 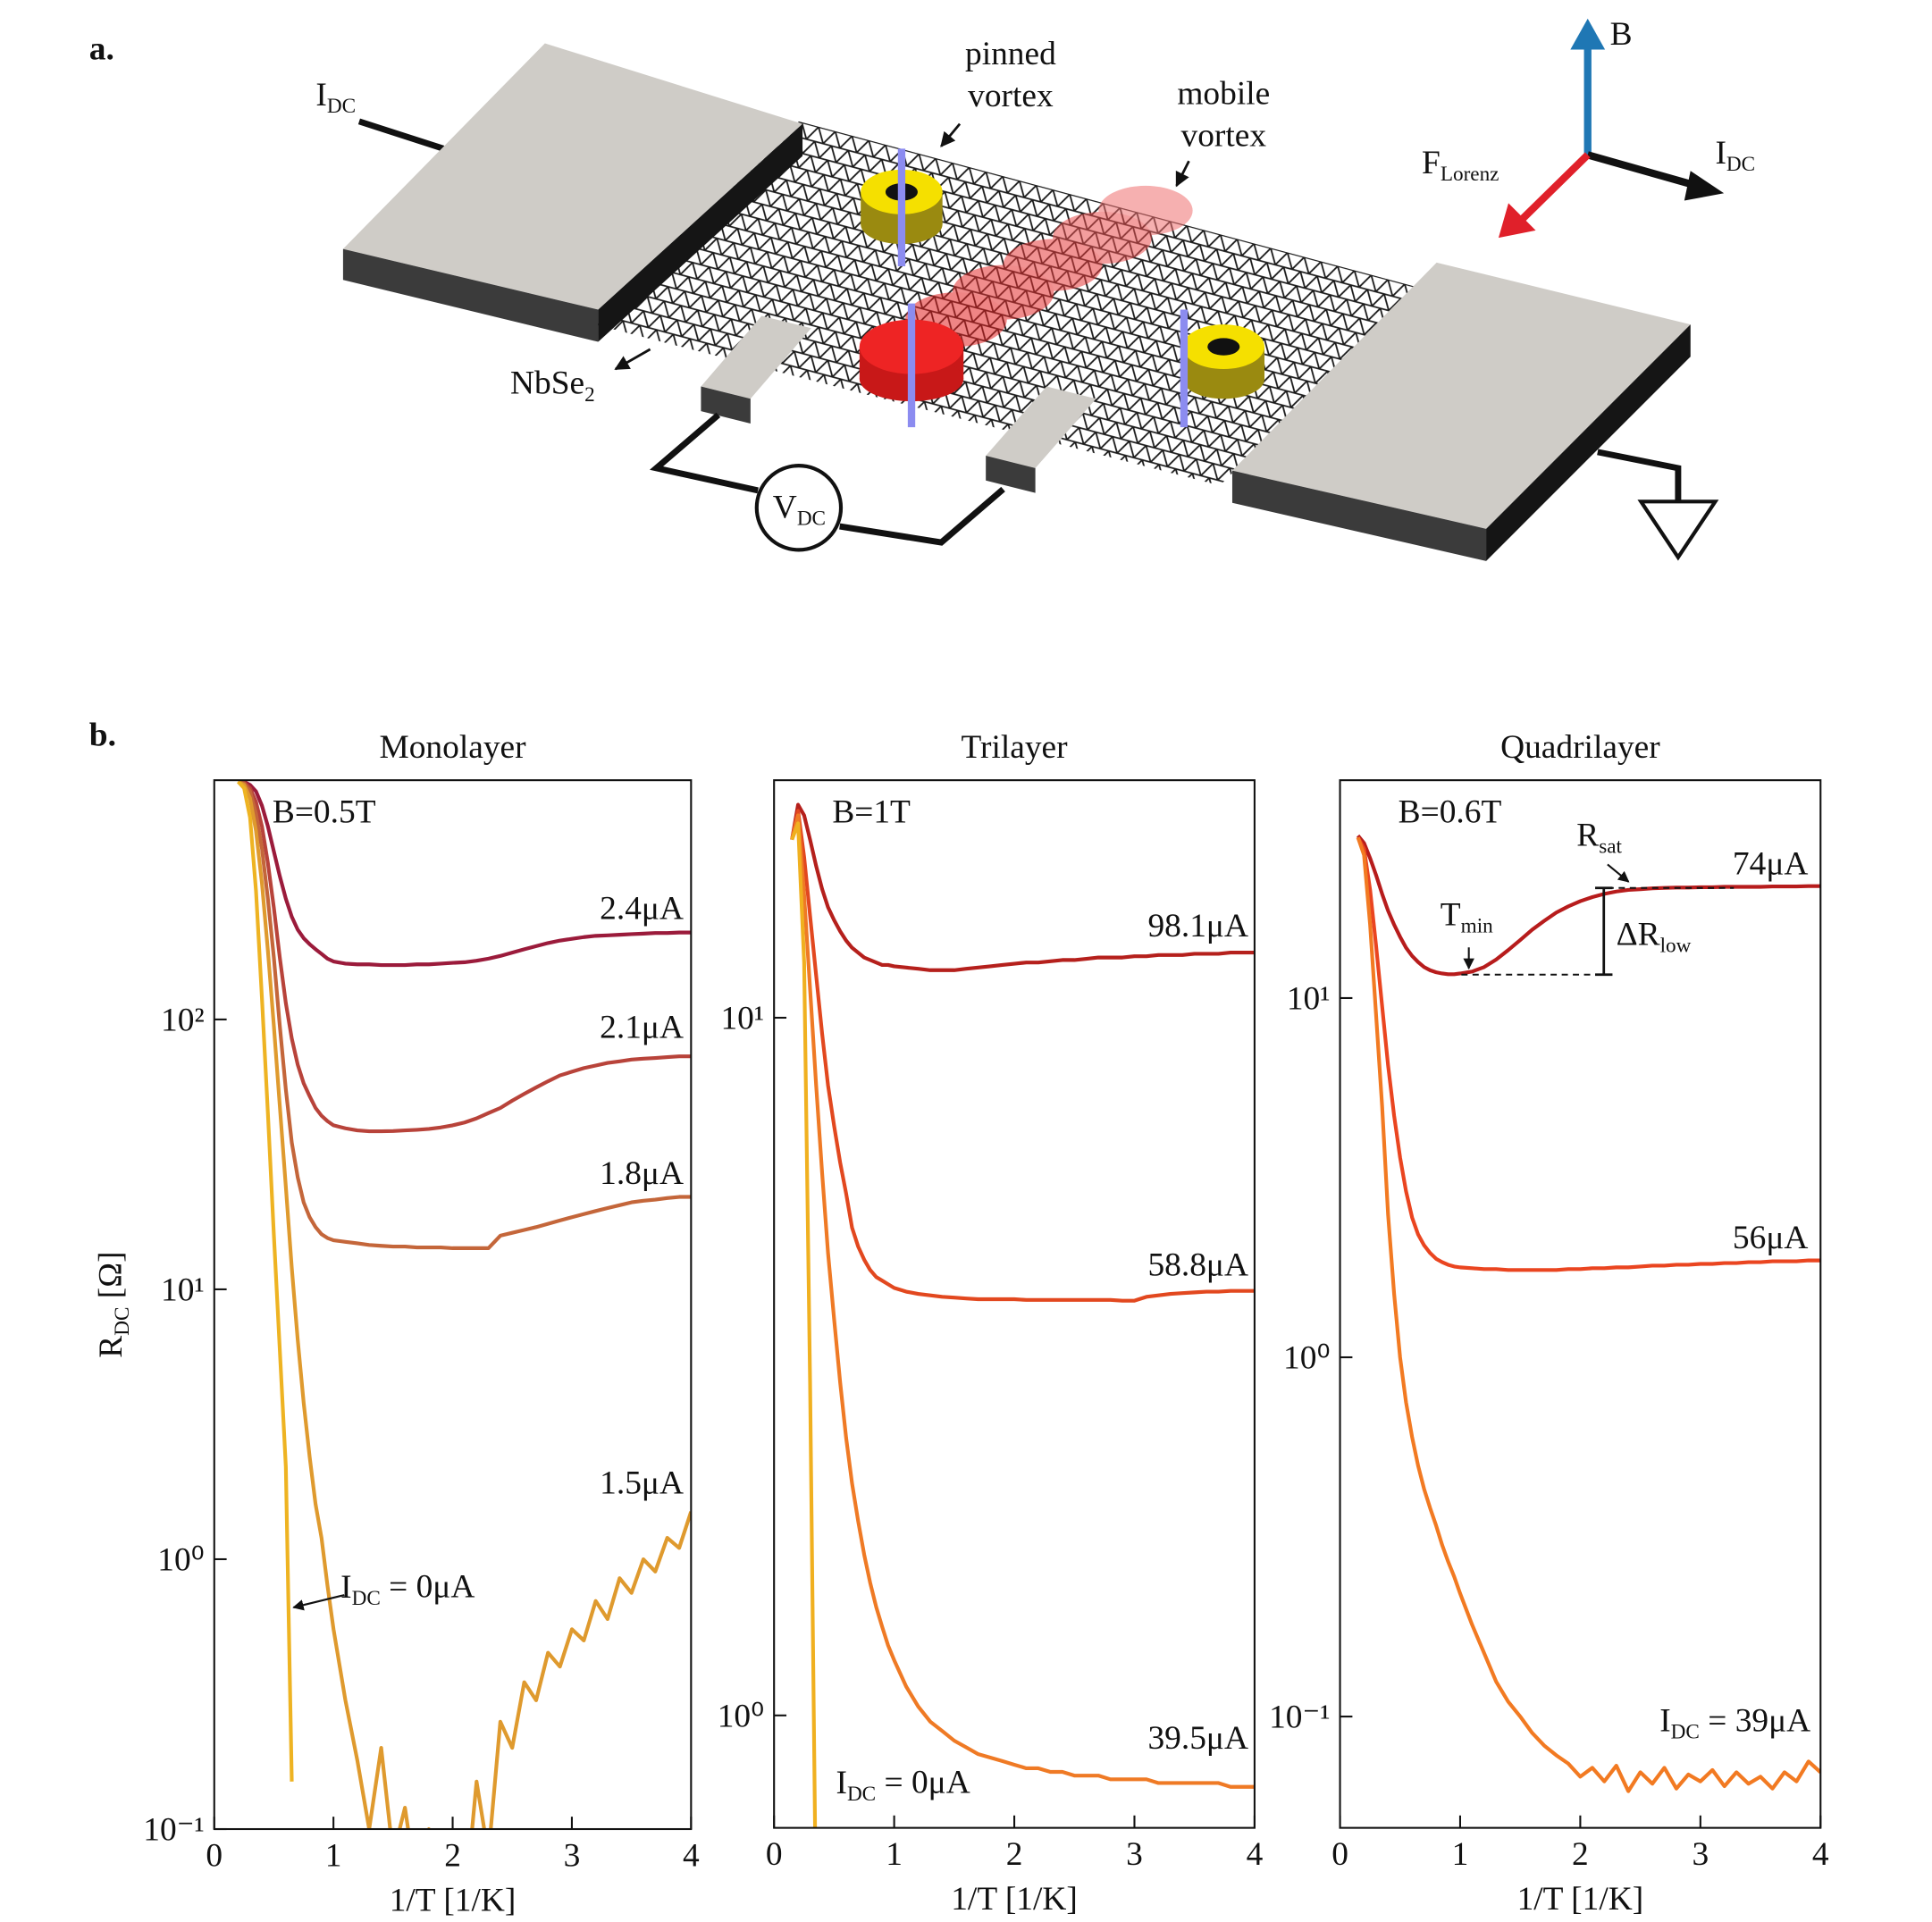 I want to click on field-label: B=1T, so click(x=871, y=811).